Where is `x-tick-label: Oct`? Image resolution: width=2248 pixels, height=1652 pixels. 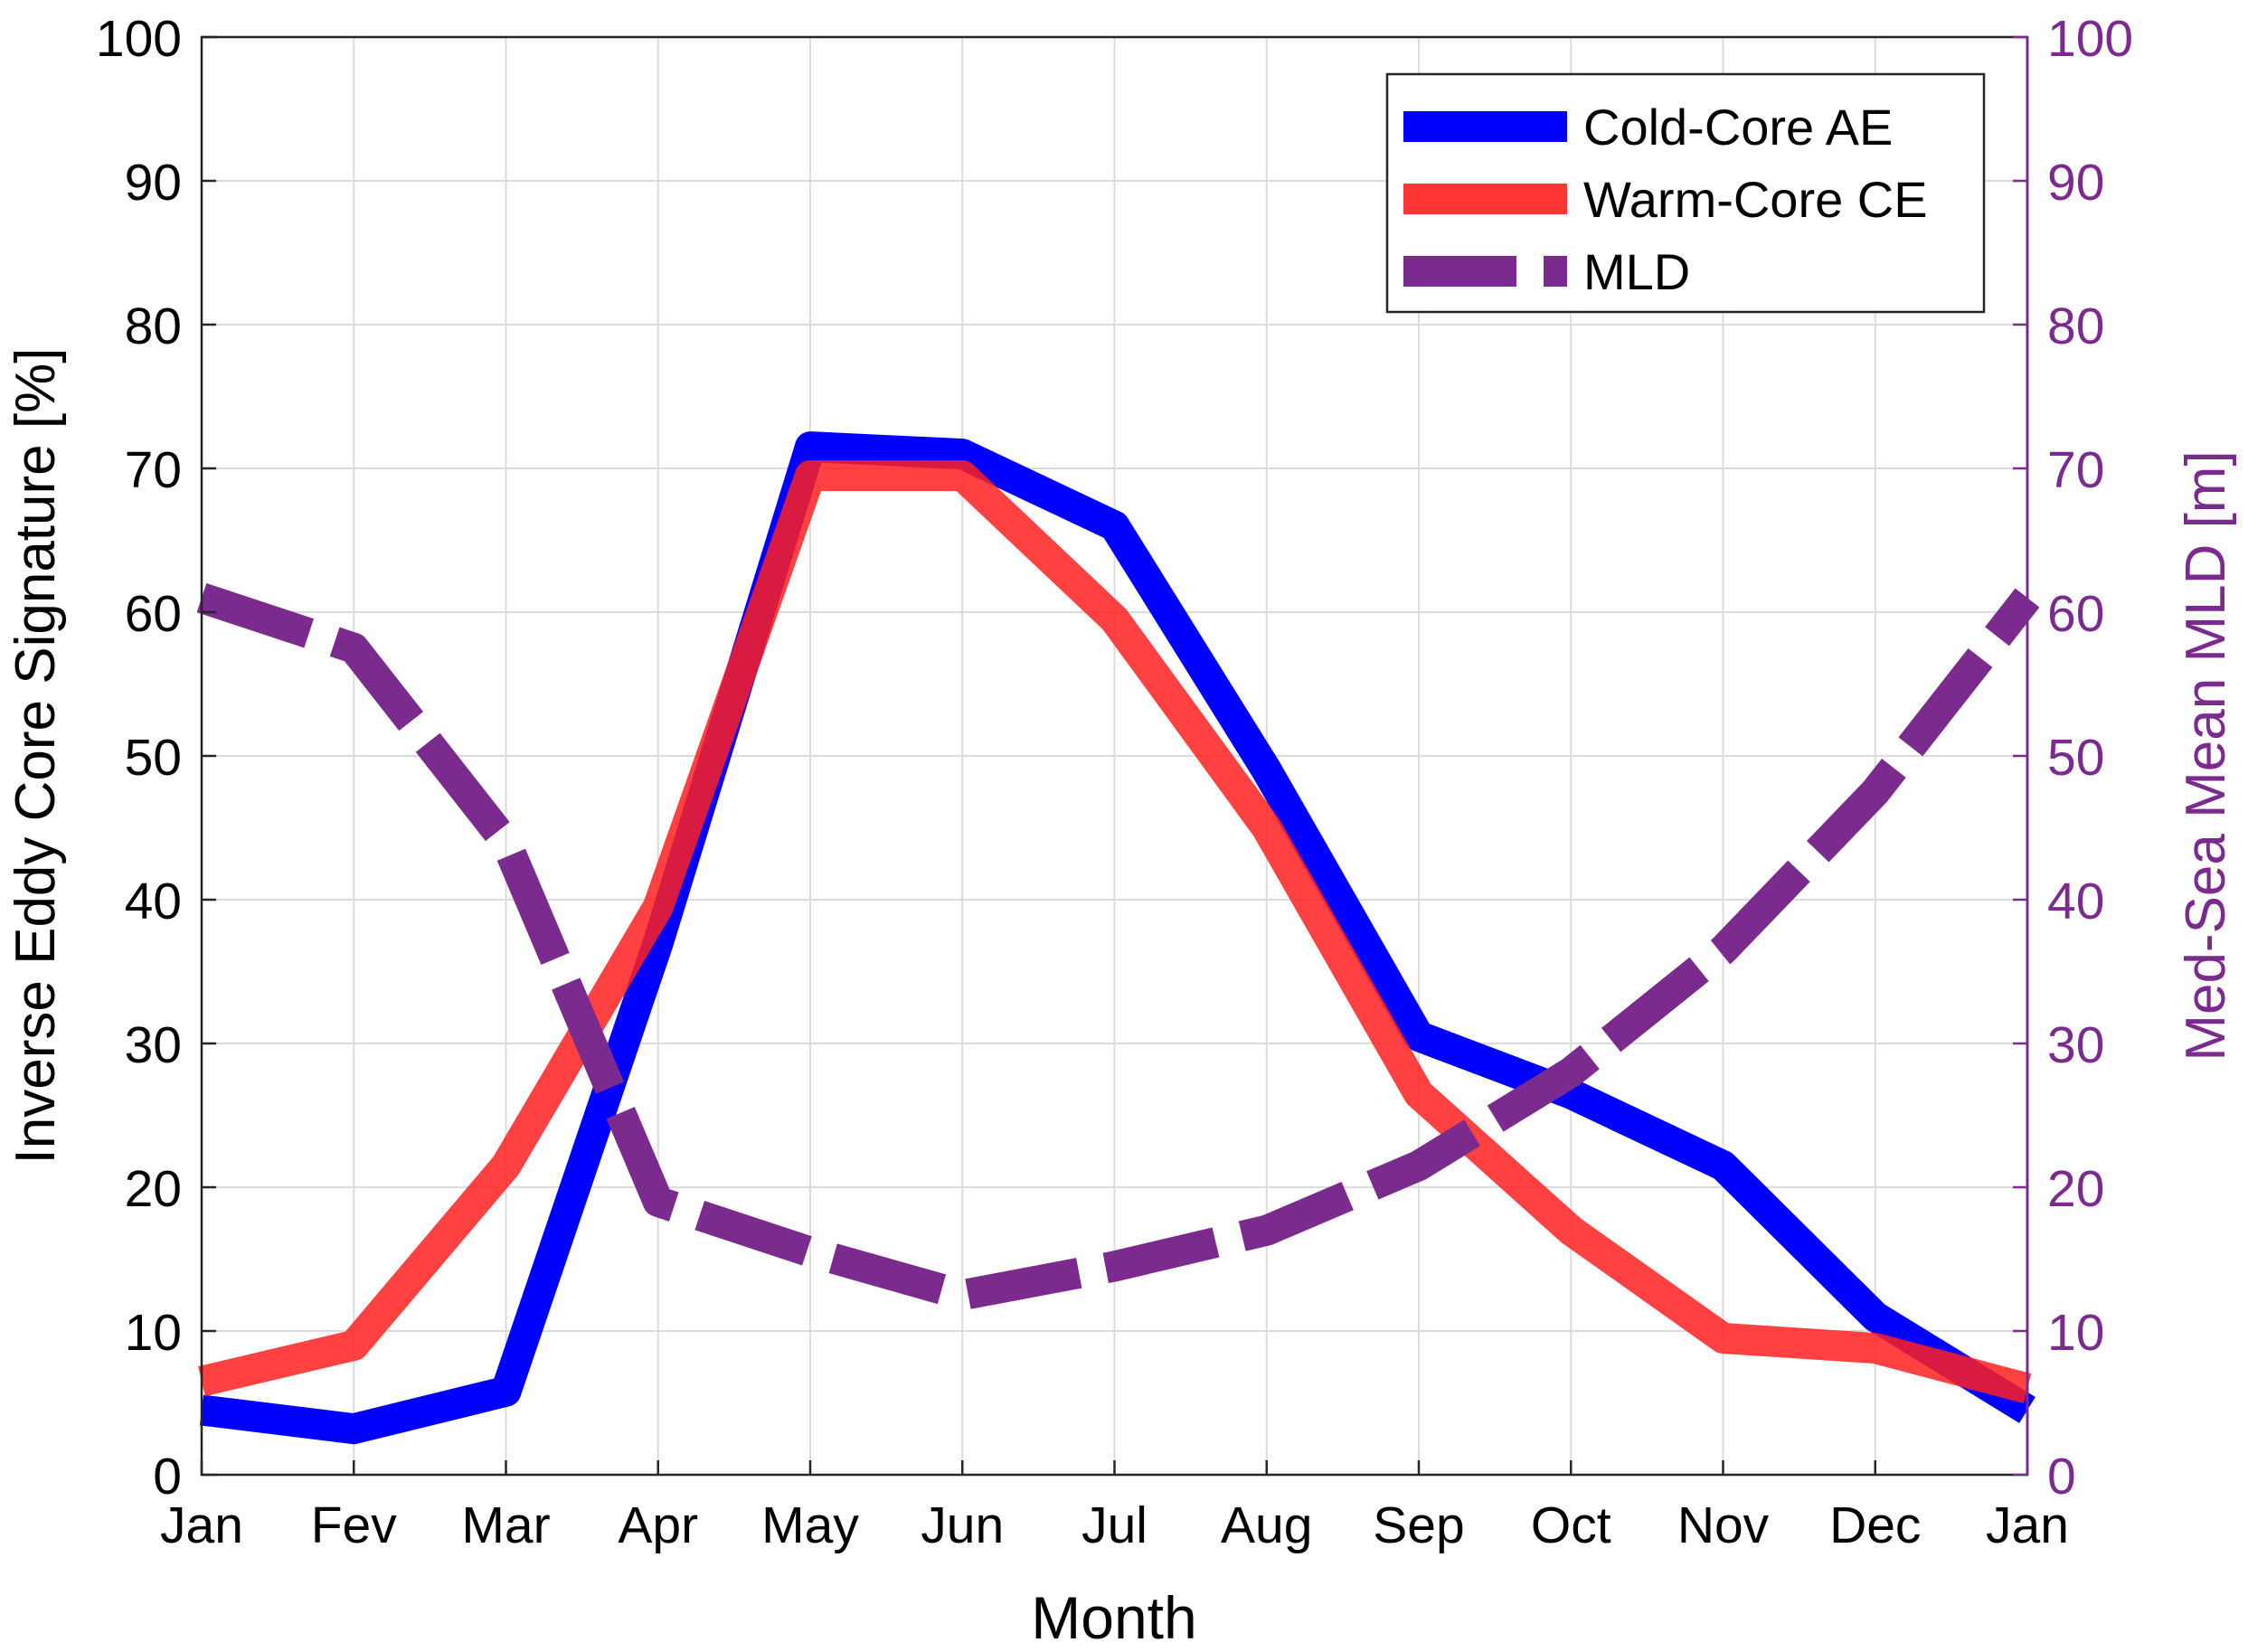 x-tick-label: Oct is located at coordinates (1571, 1525).